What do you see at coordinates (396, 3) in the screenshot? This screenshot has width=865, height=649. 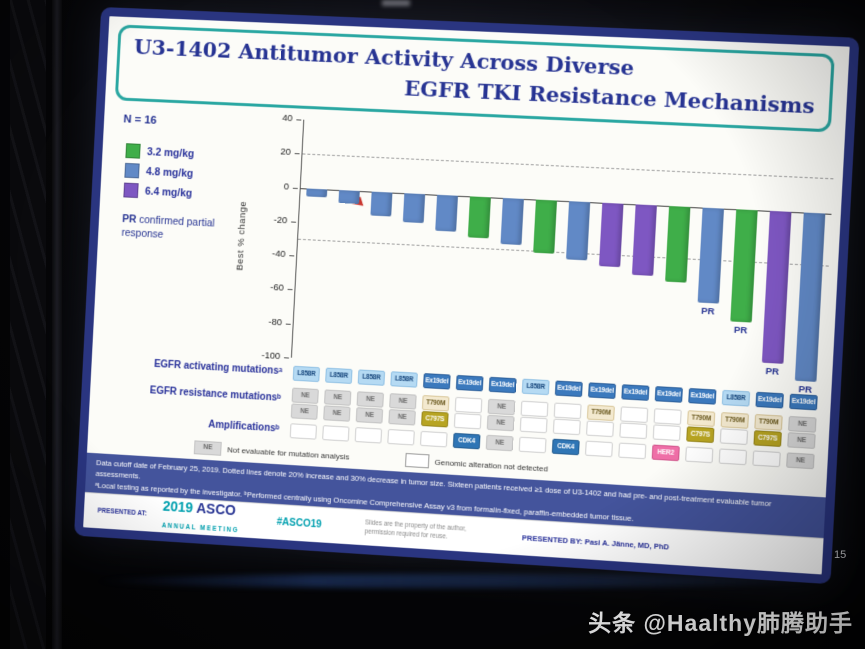 I see `ceiling-light-reflection` at bounding box center [396, 3].